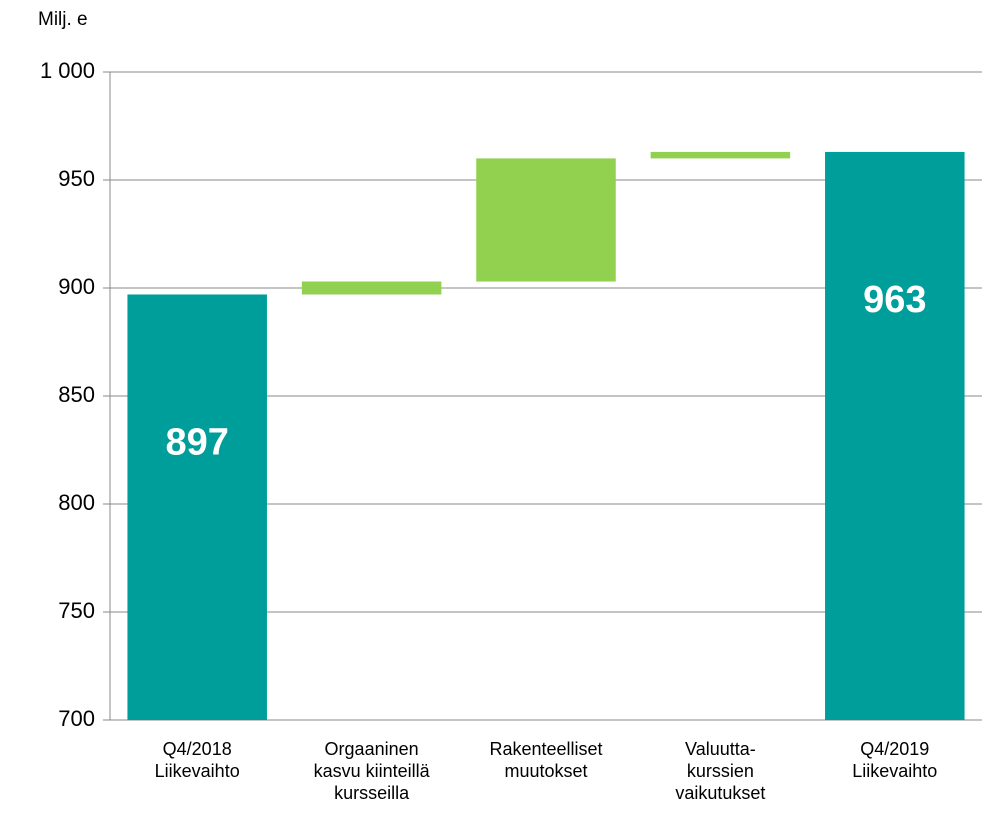 The image size is (983, 822). What do you see at coordinates (76, 178) in the screenshot?
I see `y-tick-label: 950` at bounding box center [76, 178].